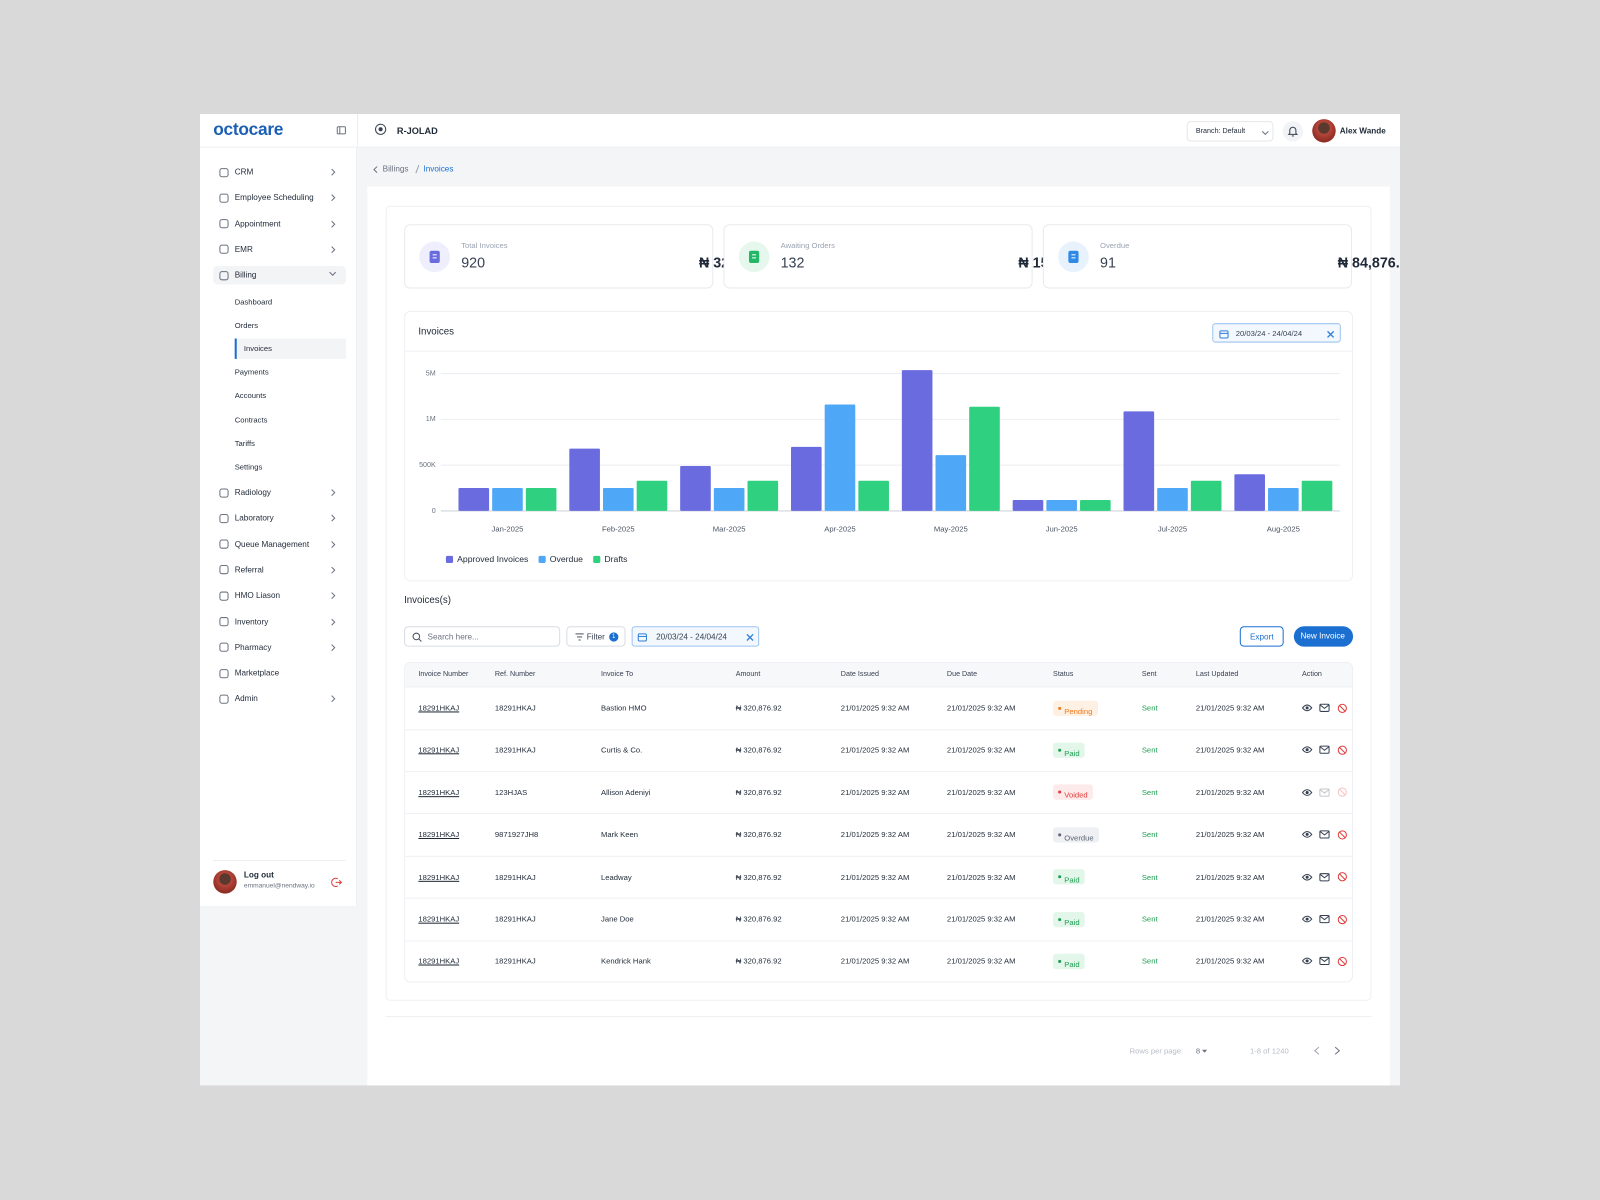 This screenshot has height=1200, width=1600. I want to click on cell-to: Leadway, so click(616, 877).